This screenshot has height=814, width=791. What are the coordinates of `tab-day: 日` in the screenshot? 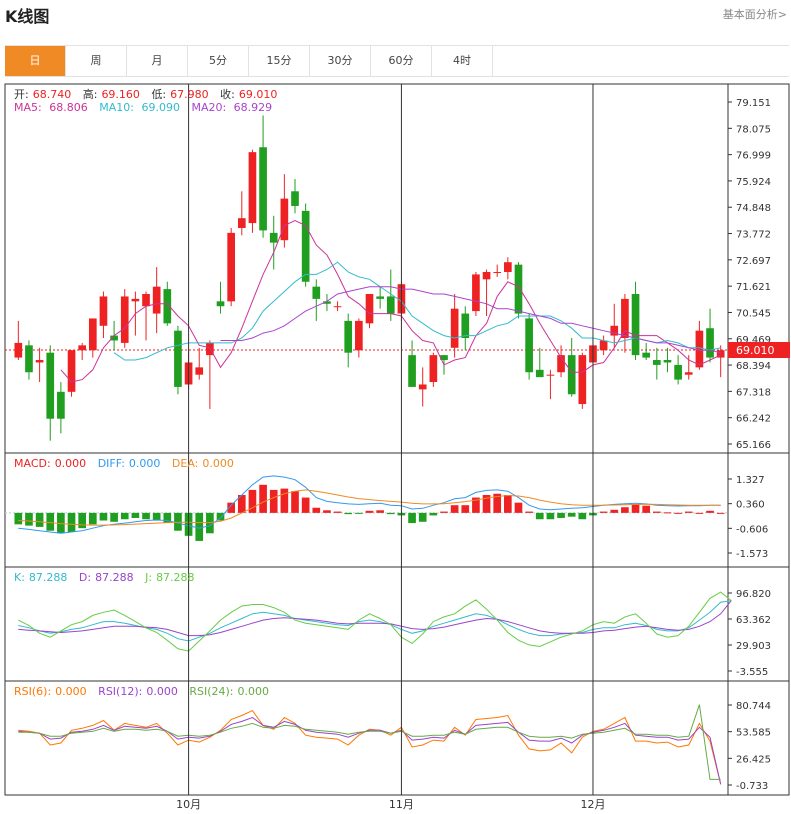 It's located at (35, 61).